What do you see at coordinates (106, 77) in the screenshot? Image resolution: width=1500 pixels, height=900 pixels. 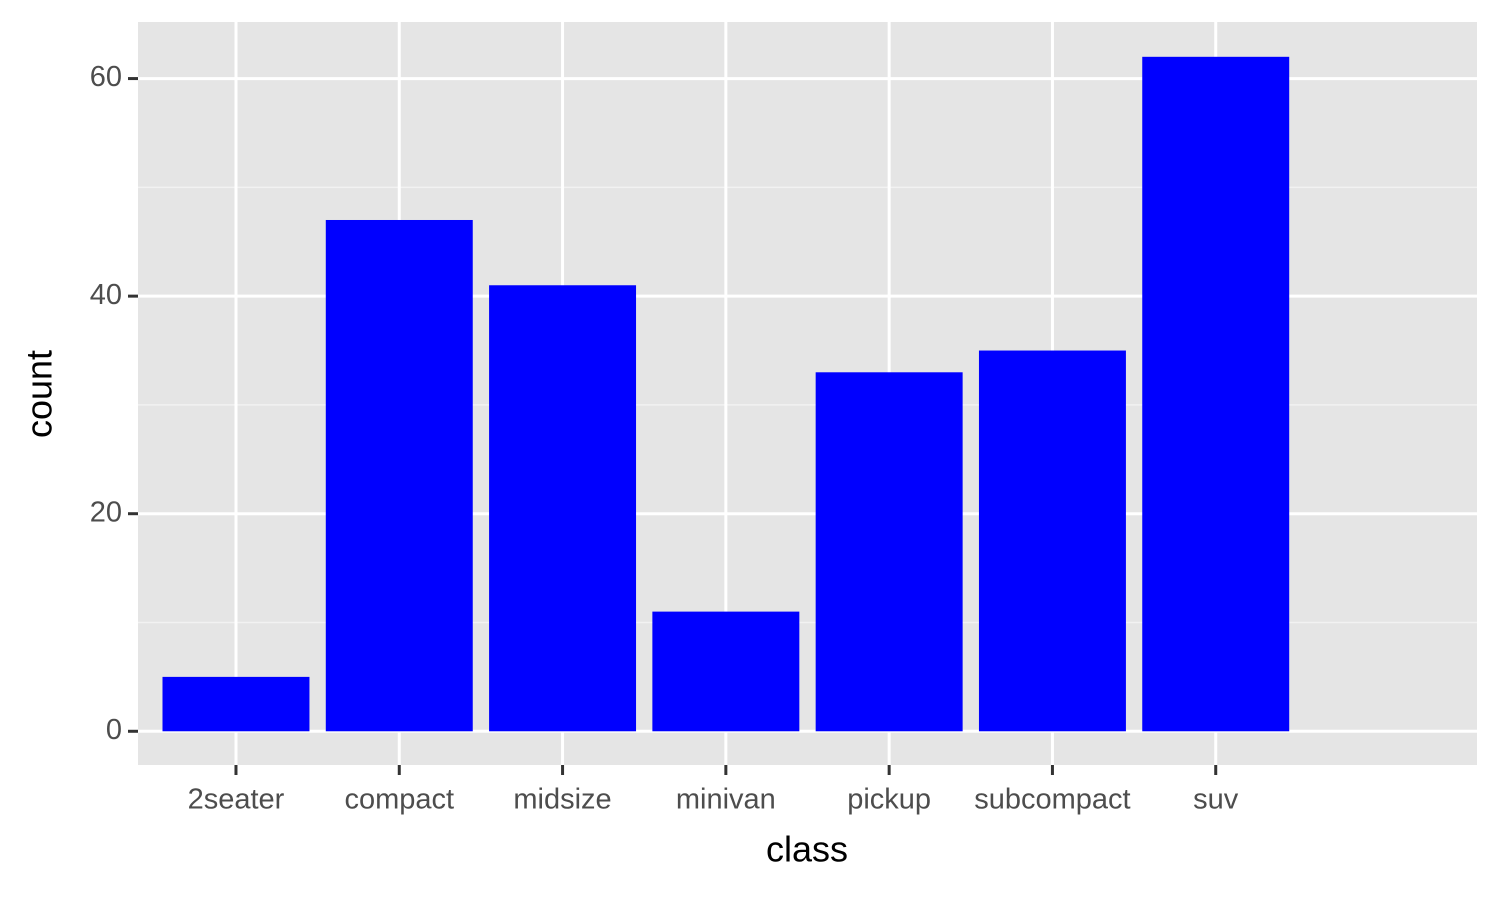 I see `y-tick-label: 60` at bounding box center [106, 77].